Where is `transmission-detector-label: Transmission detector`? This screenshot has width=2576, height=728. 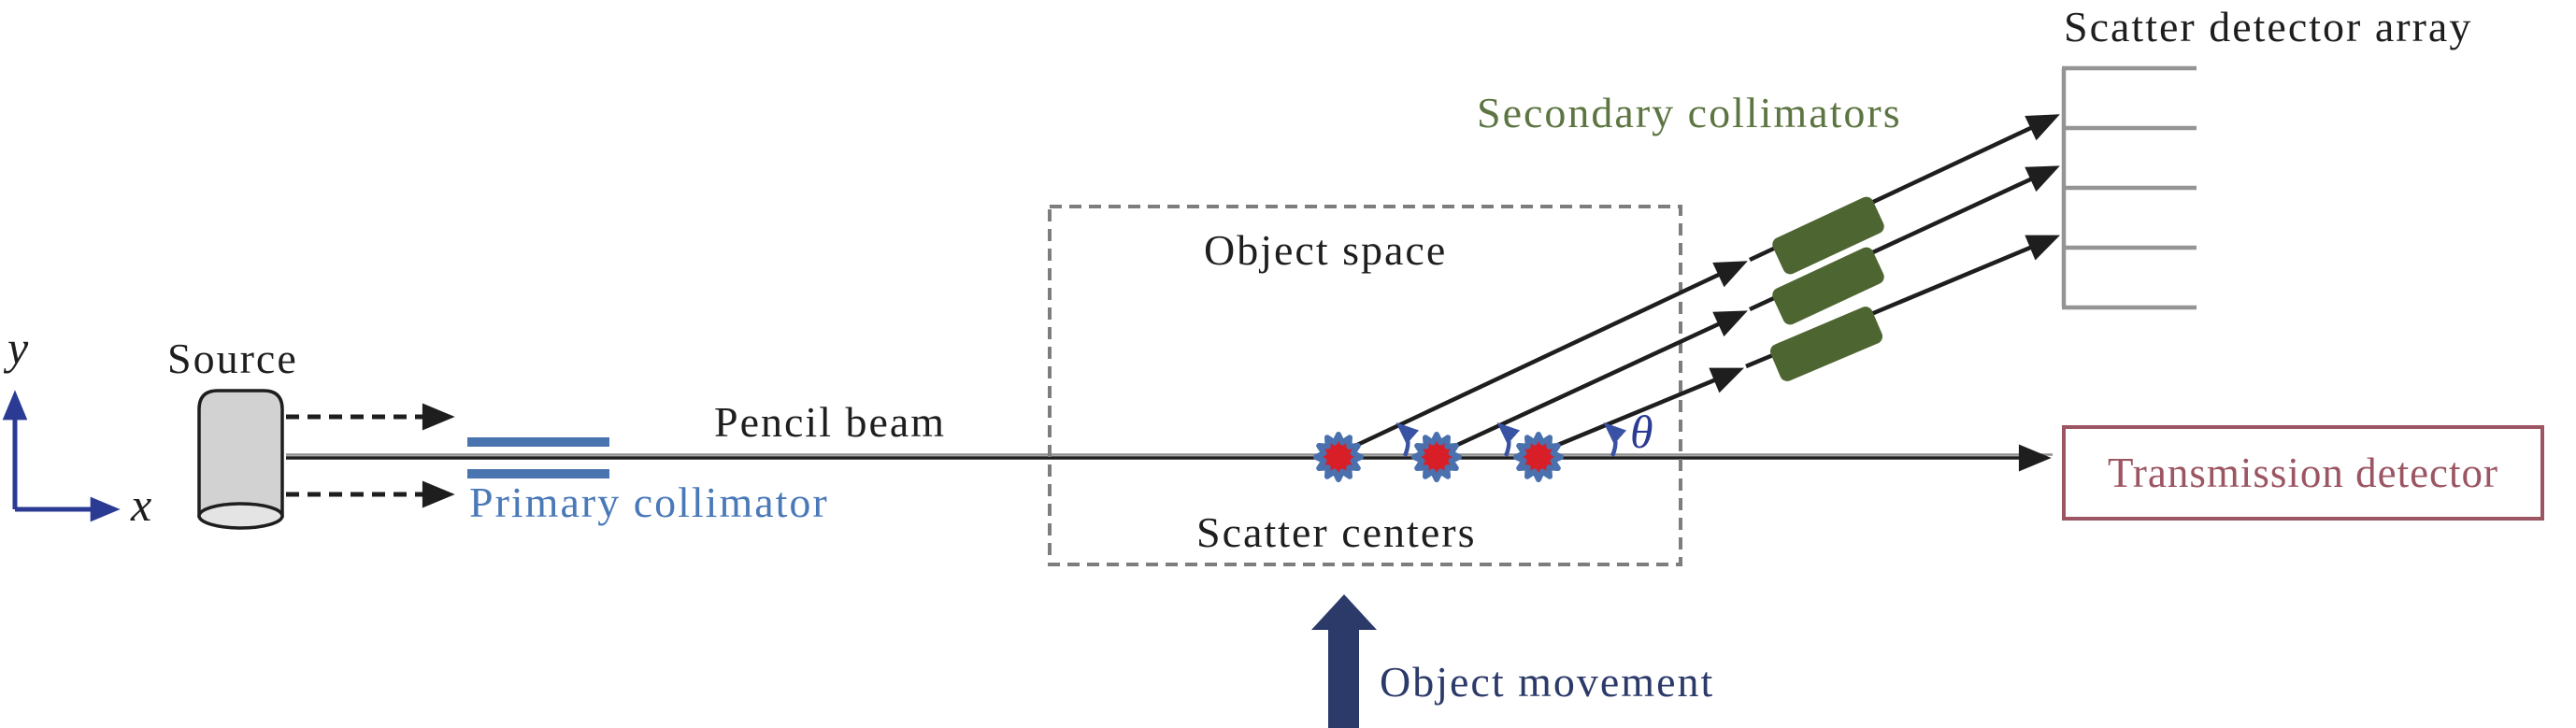 transmission-detector-label: Transmission detector is located at coordinates (2303, 473).